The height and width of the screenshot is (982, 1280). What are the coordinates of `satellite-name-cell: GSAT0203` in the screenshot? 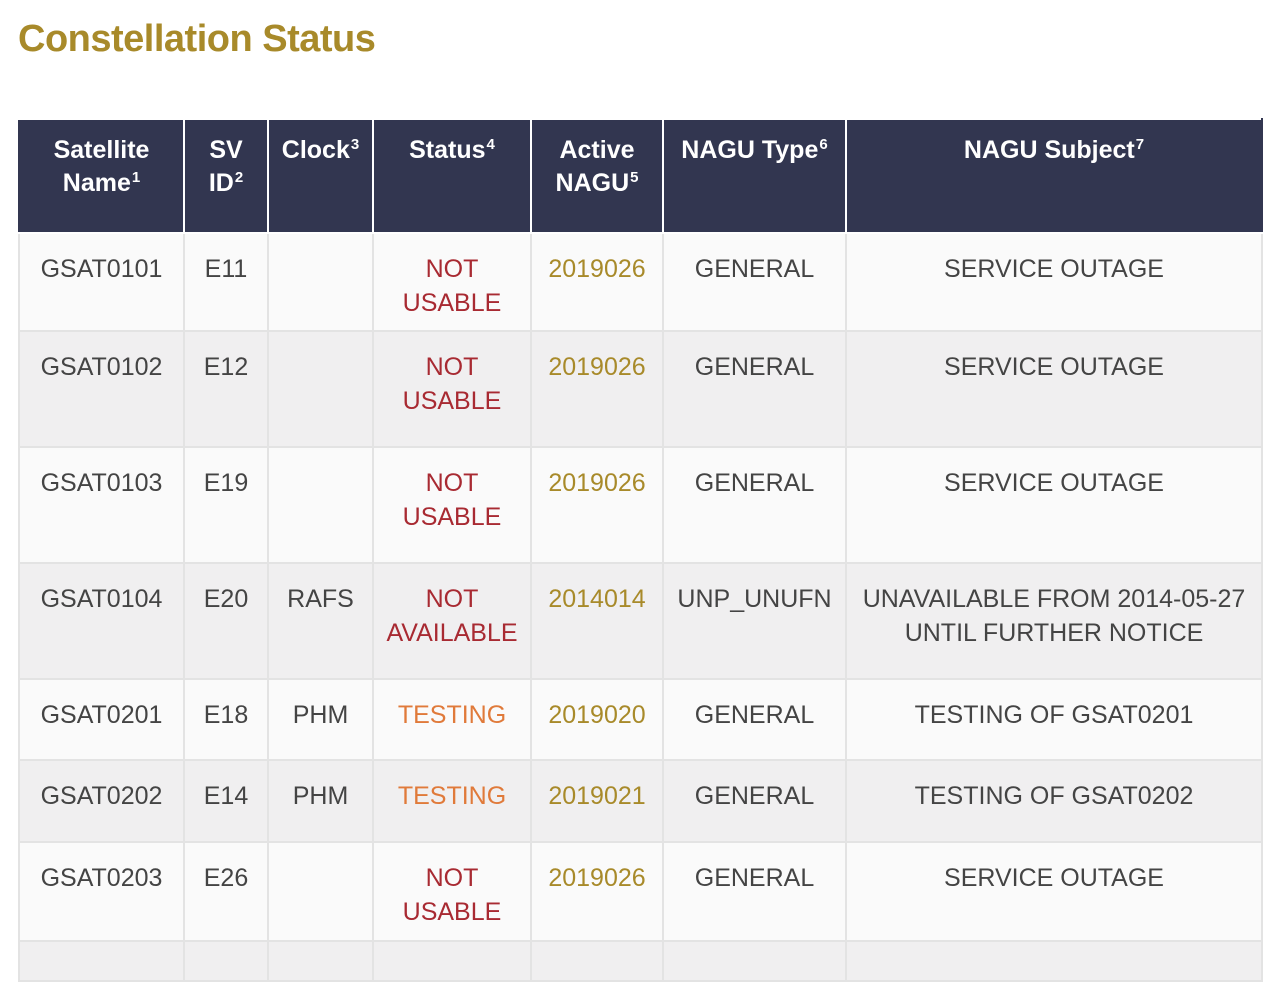 It's located at (101, 891).